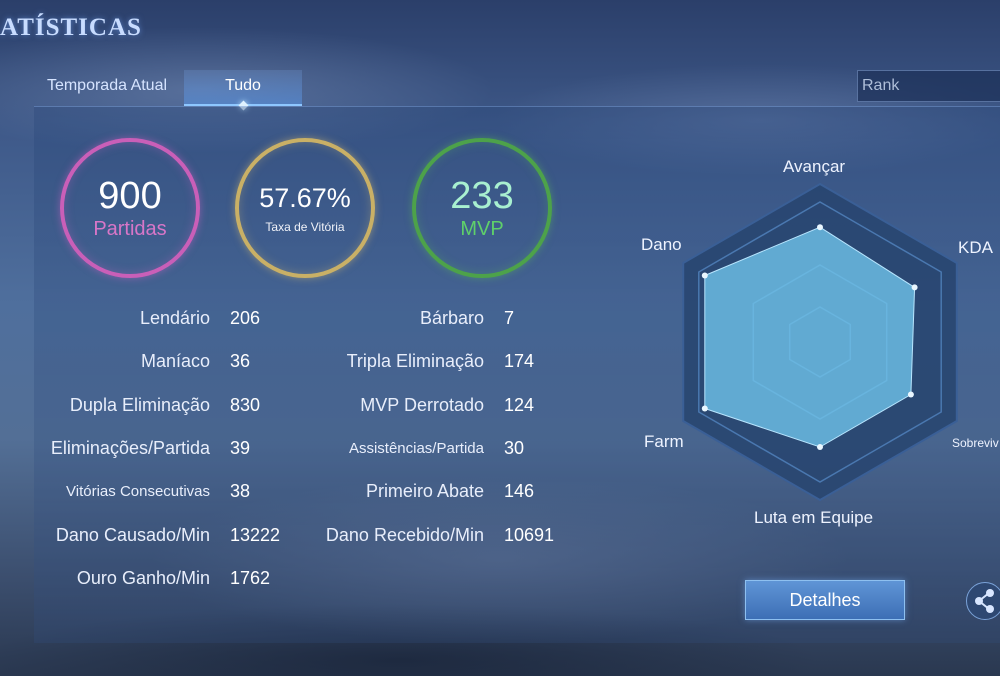  I want to click on mvp-value: 233, so click(482, 195).